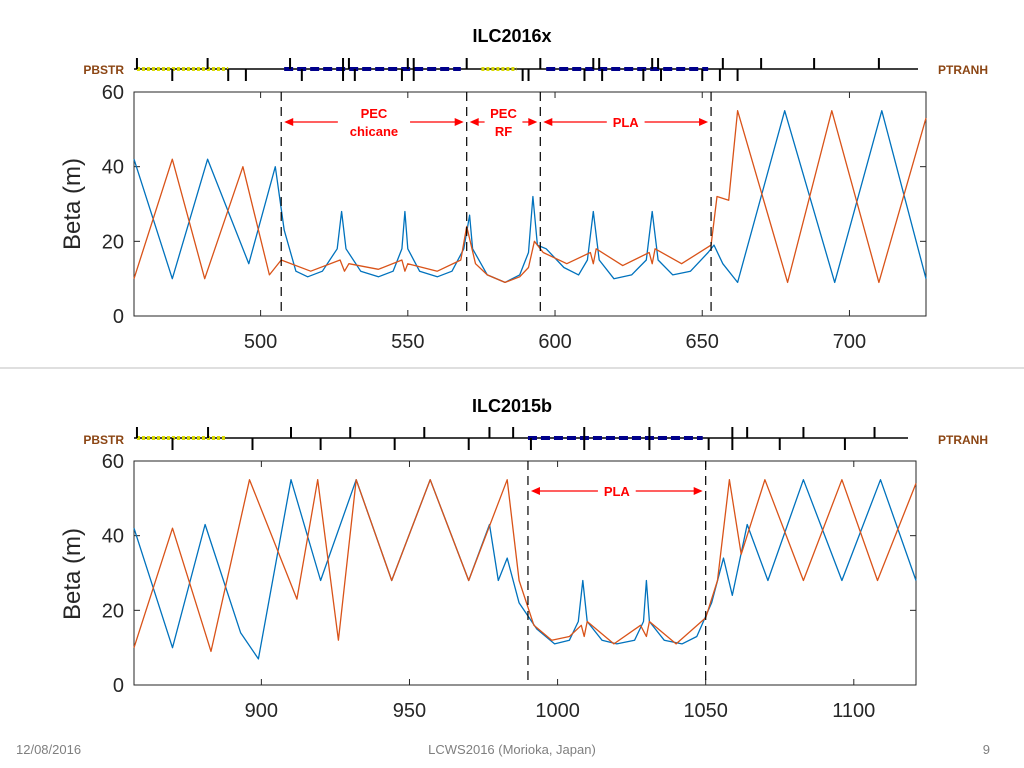  Describe the element at coordinates (503, 131) in the screenshot. I see `region-label: RF` at that location.